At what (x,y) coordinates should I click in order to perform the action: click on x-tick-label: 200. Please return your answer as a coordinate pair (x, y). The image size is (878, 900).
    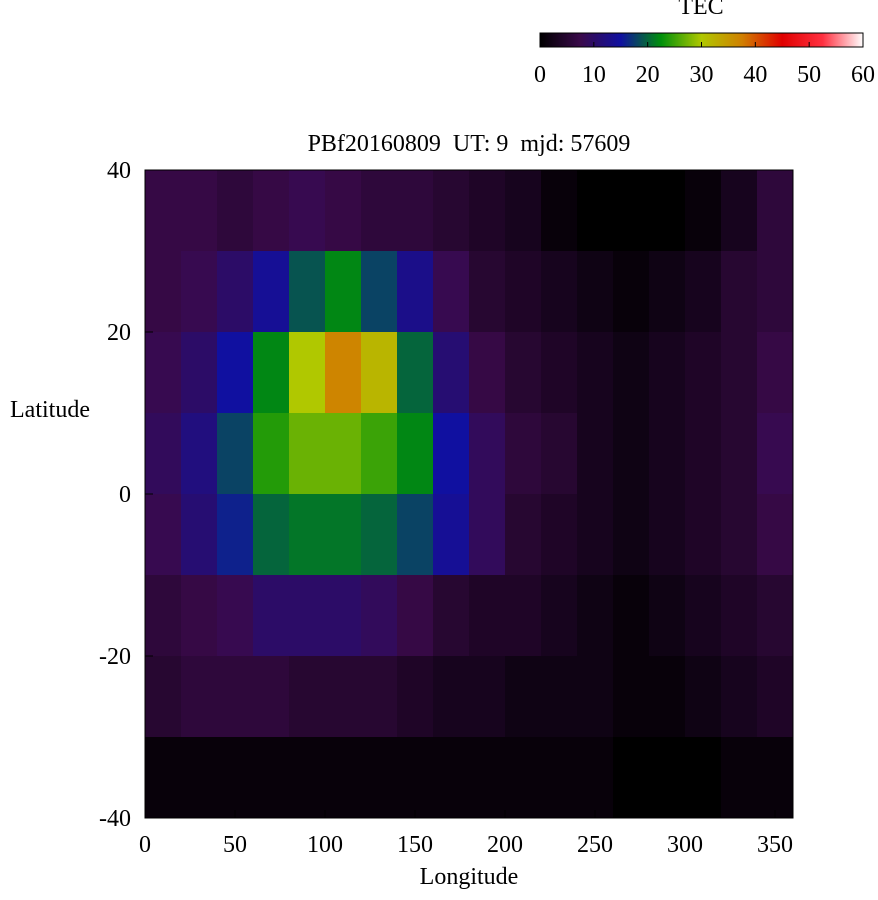
    Looking at the image, I should click on (505, 845).